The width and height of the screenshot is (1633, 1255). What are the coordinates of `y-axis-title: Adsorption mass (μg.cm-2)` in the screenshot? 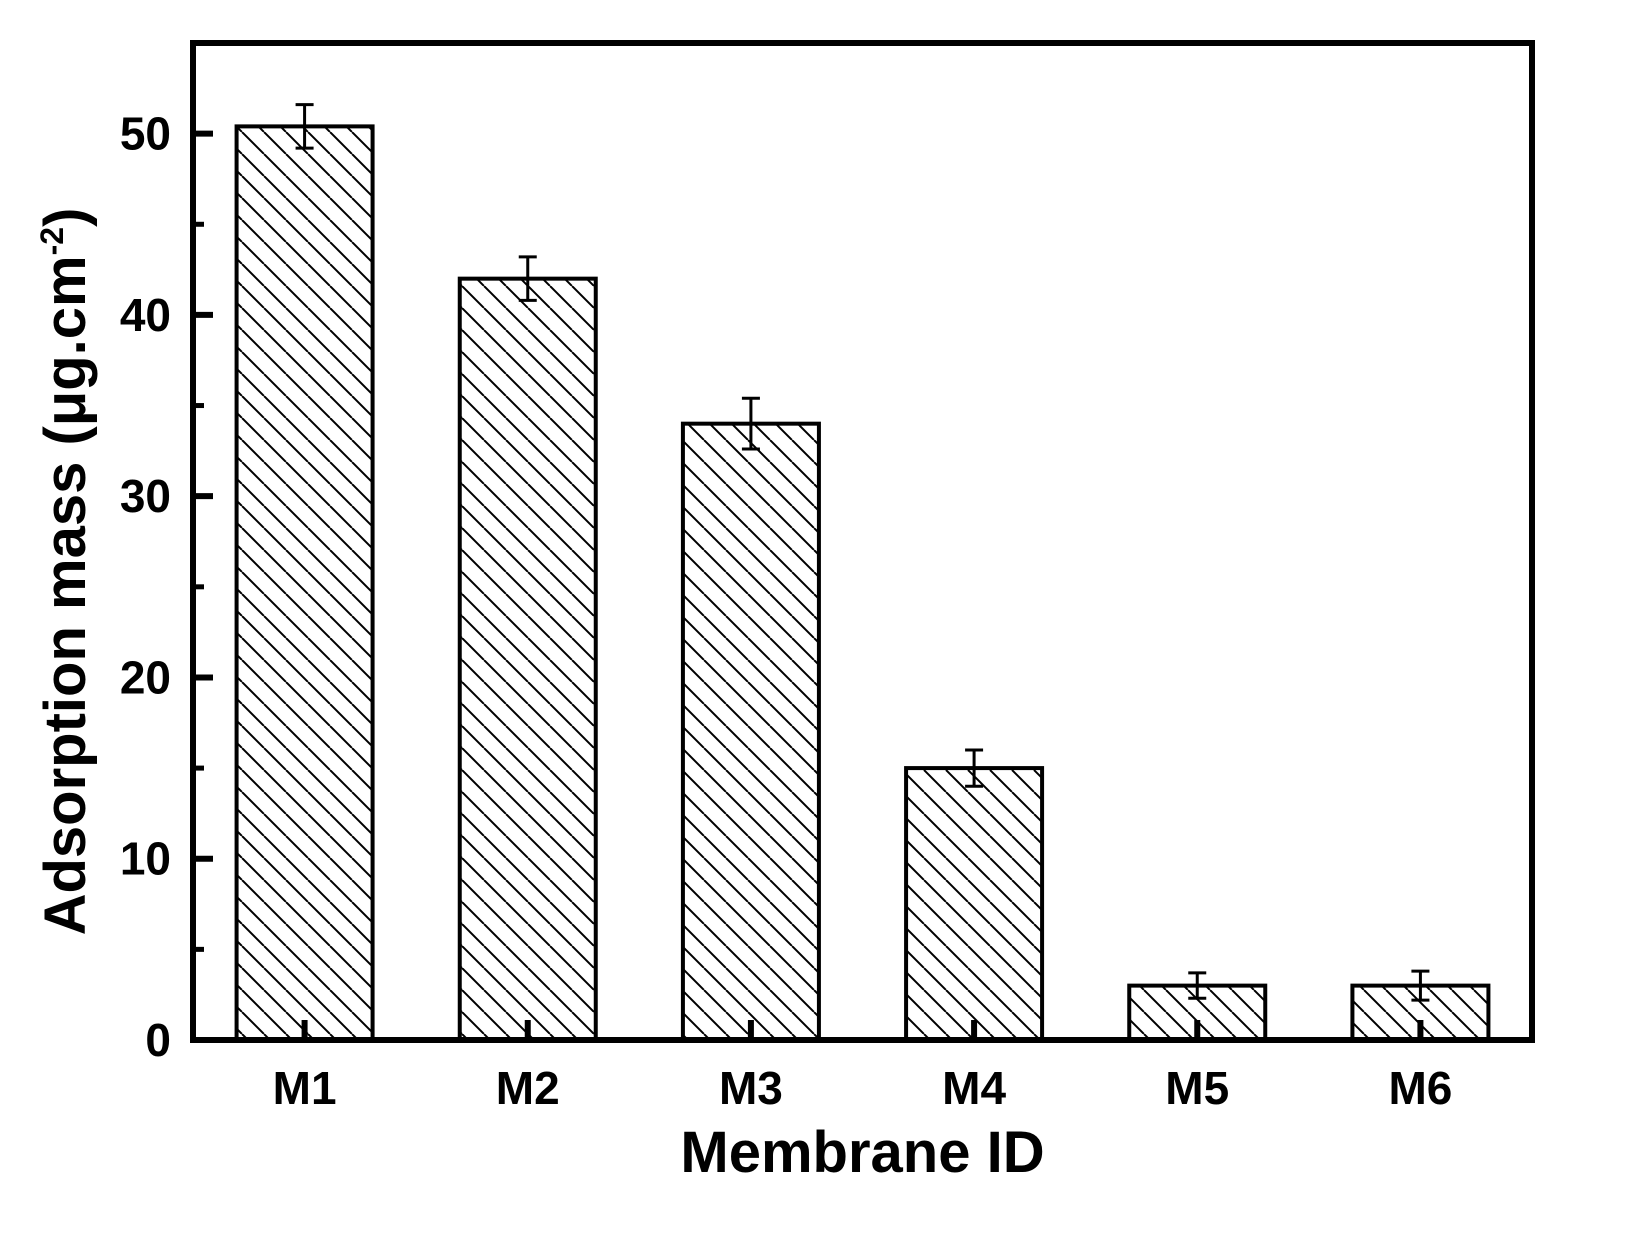 It's located at (65, 572).